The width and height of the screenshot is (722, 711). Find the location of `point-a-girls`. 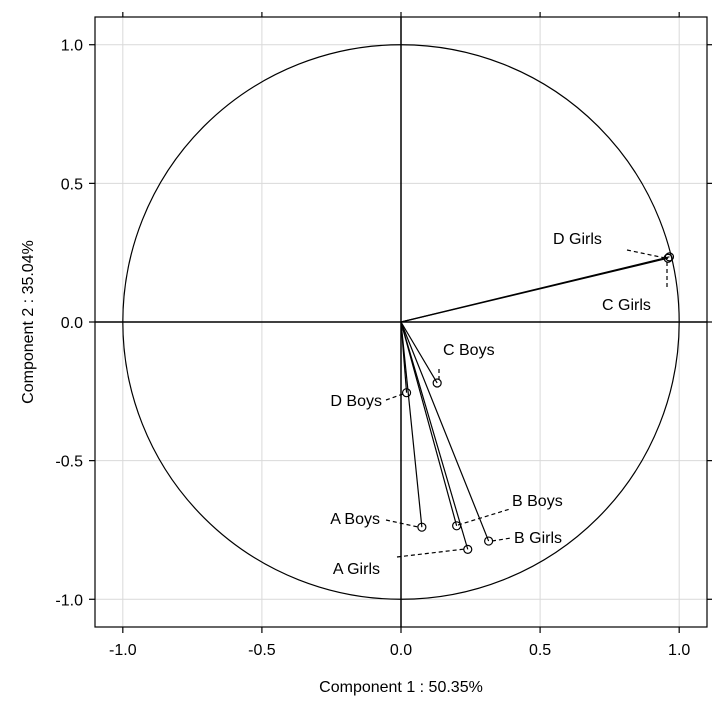

point-a-girls is located at coordinates (468, 549).